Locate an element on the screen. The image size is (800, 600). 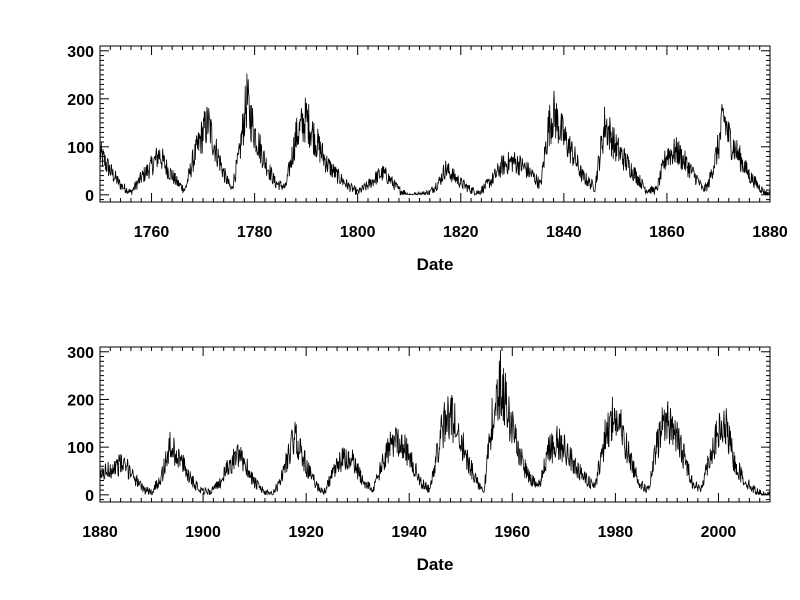
x-tick-label: 1760 is located at coordinates (152, 232).